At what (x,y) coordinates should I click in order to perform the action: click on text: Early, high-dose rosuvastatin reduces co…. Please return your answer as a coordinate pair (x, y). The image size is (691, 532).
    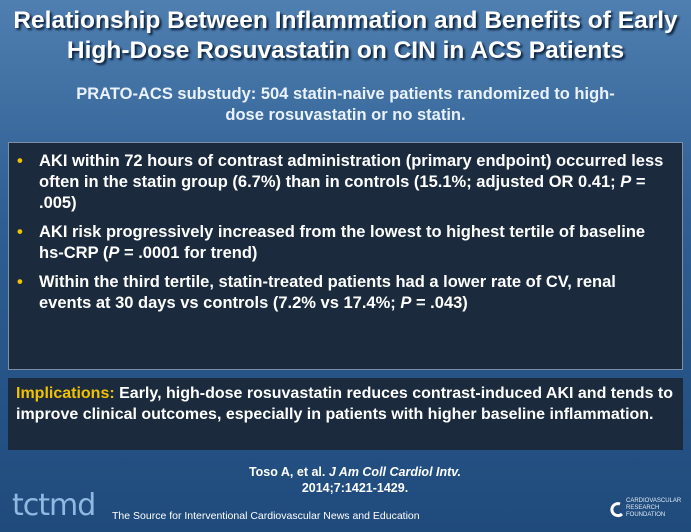
    Looking at the image, I should click on (345, 404).